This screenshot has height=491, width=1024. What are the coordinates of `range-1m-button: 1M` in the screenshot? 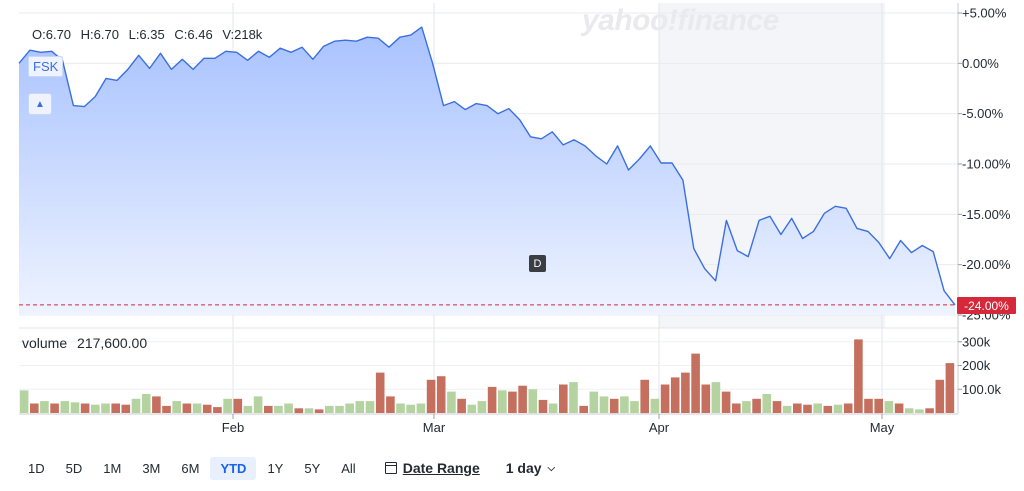 It's located at (112, 468).